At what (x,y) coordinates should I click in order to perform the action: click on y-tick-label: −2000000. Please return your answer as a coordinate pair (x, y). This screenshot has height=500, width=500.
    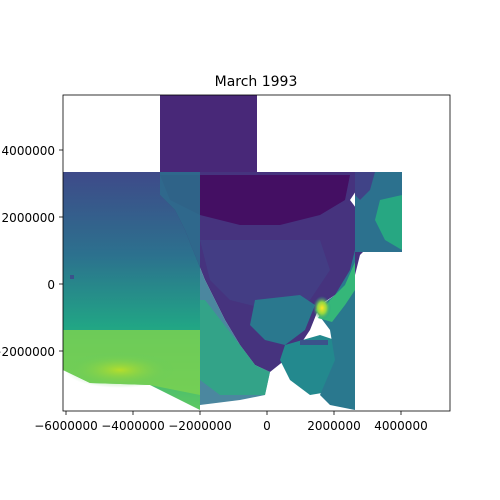
    Looking at the image, I should click on (27, 352).